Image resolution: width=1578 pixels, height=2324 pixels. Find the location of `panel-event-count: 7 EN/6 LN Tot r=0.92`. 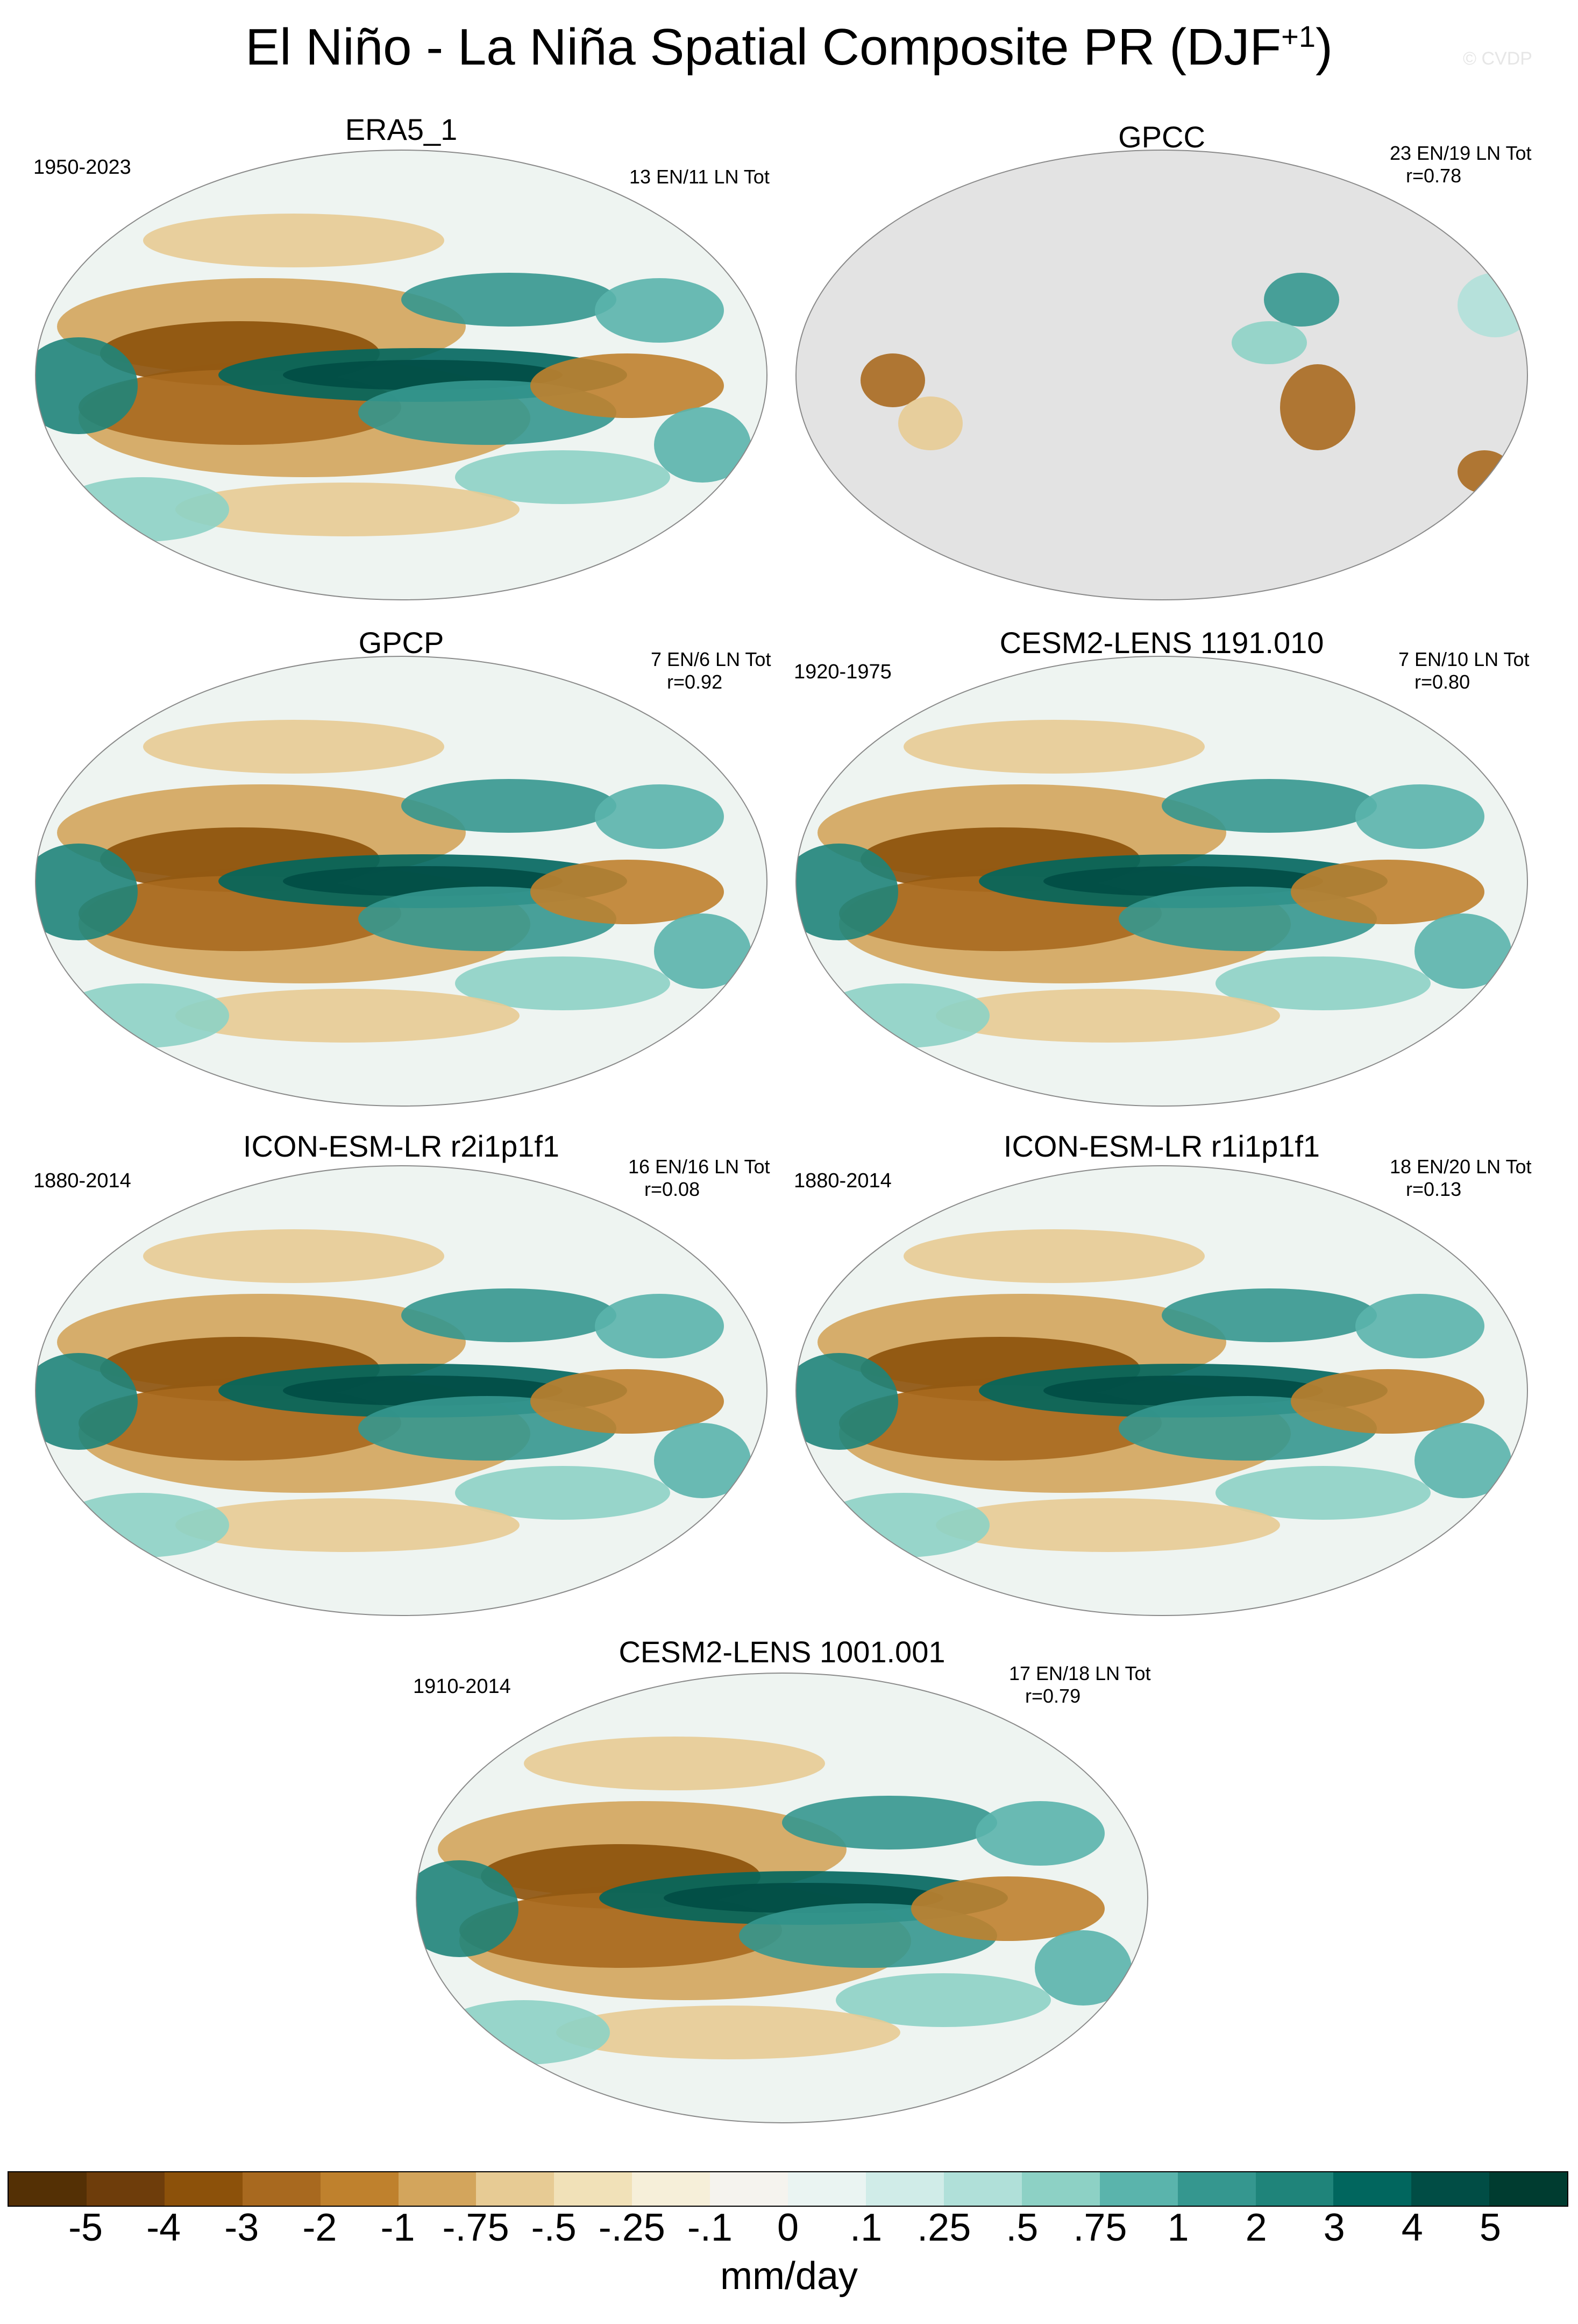

panel-event-count: 7 EN/6 LN Tot r=0.92 is located at coordinates (711, 670).